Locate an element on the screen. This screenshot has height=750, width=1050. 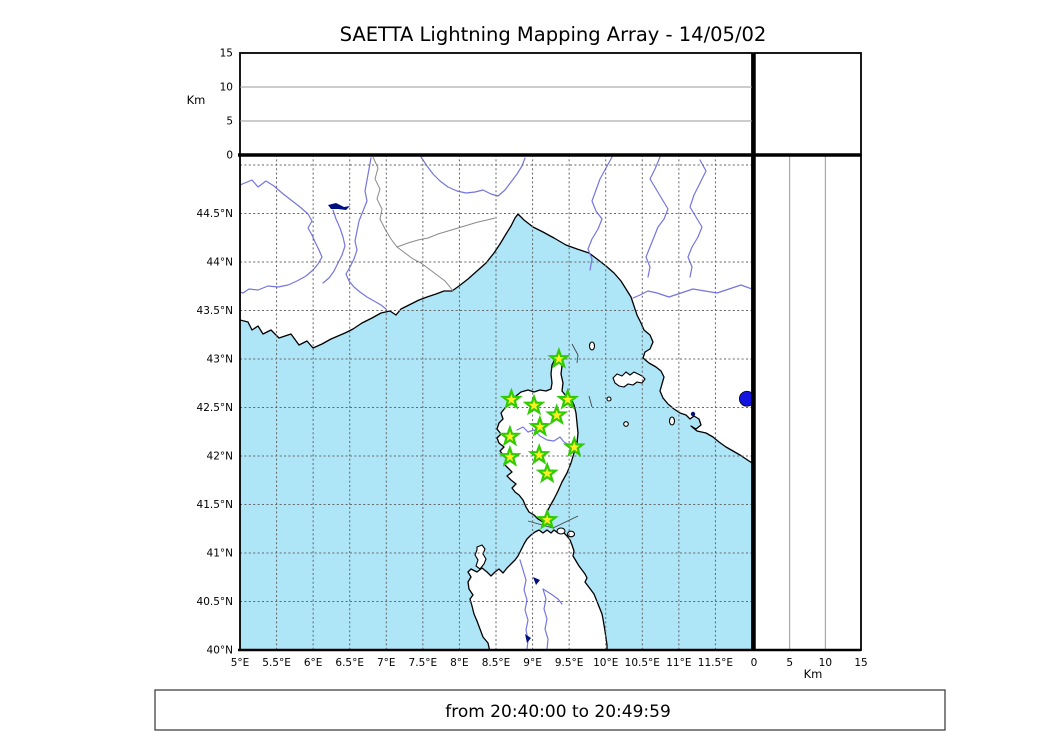
right-axis-tick-label: 10 is located at coordinates (825, 663).